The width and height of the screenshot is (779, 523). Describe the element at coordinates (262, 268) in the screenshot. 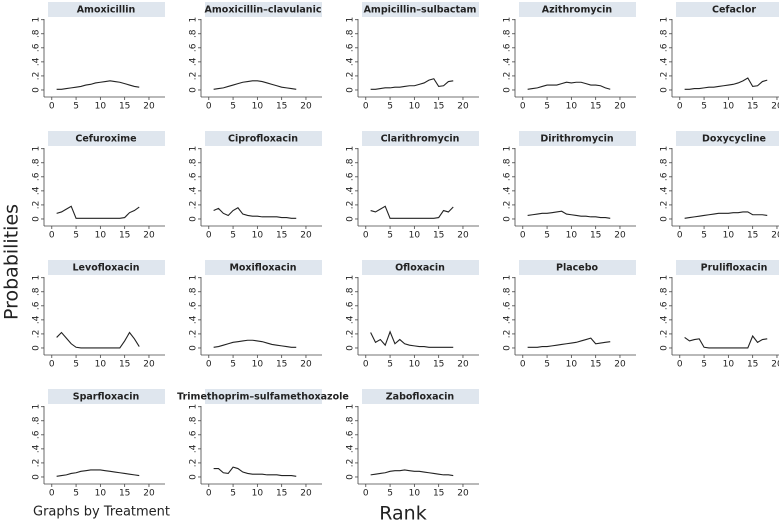

I see `panel-title: Moxifloxacin` at that location.